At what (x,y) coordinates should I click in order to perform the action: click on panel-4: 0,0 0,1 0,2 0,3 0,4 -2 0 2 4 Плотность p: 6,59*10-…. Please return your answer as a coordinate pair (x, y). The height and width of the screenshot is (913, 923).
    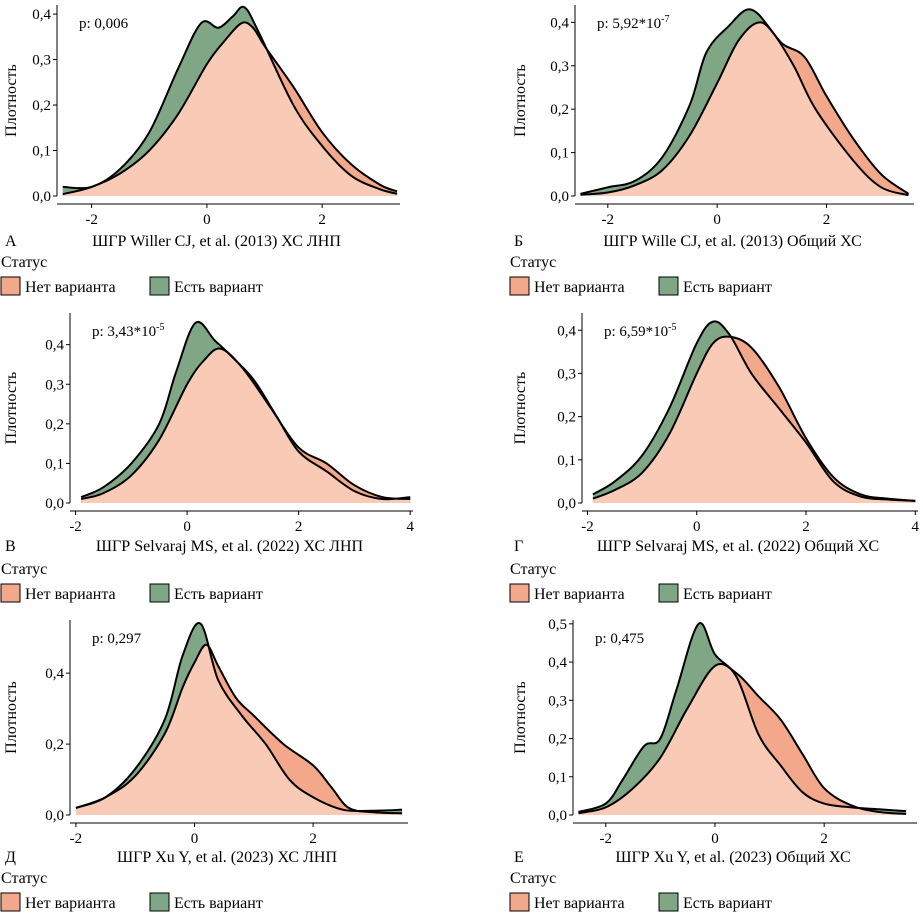
    Looking at the image, I should click on (714, 458).